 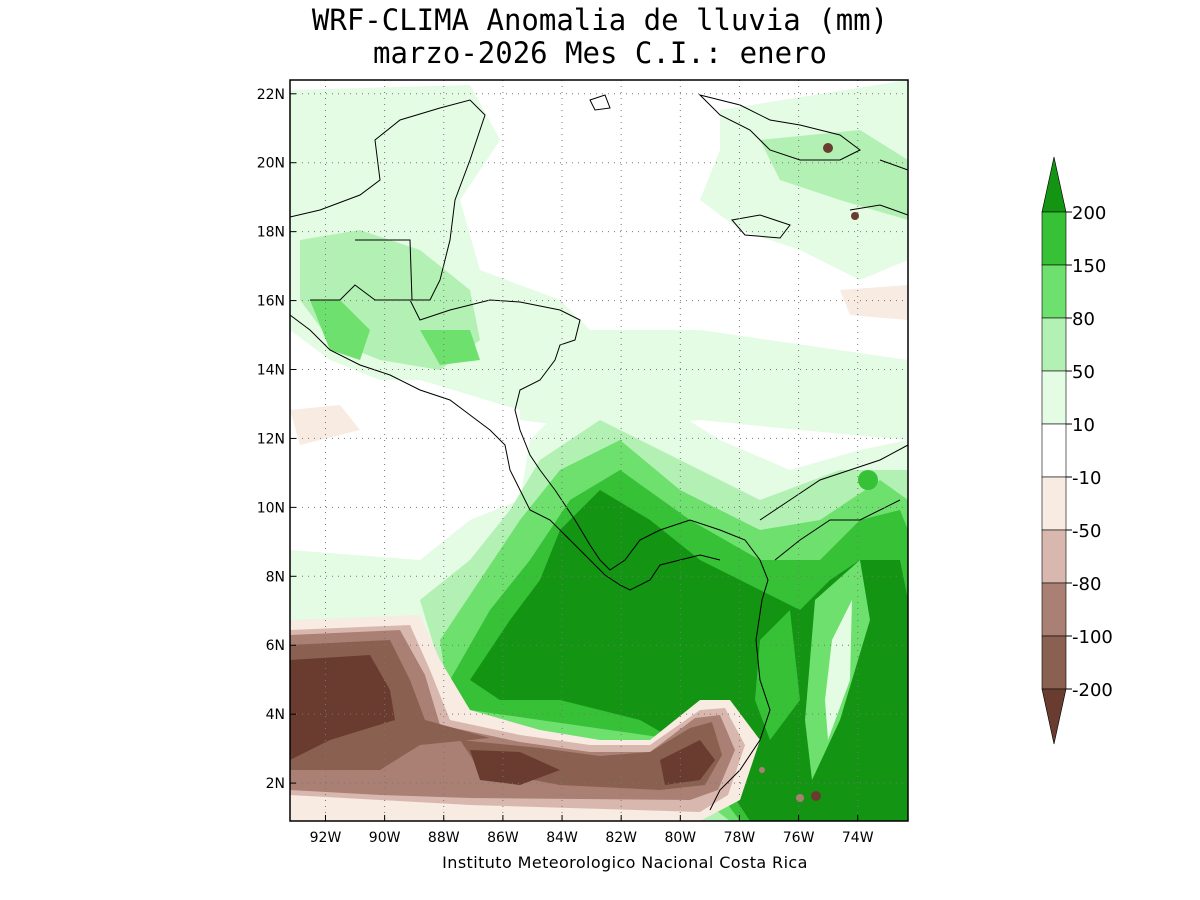 I want to click on cuba-outline, so click(x=779, y=127).